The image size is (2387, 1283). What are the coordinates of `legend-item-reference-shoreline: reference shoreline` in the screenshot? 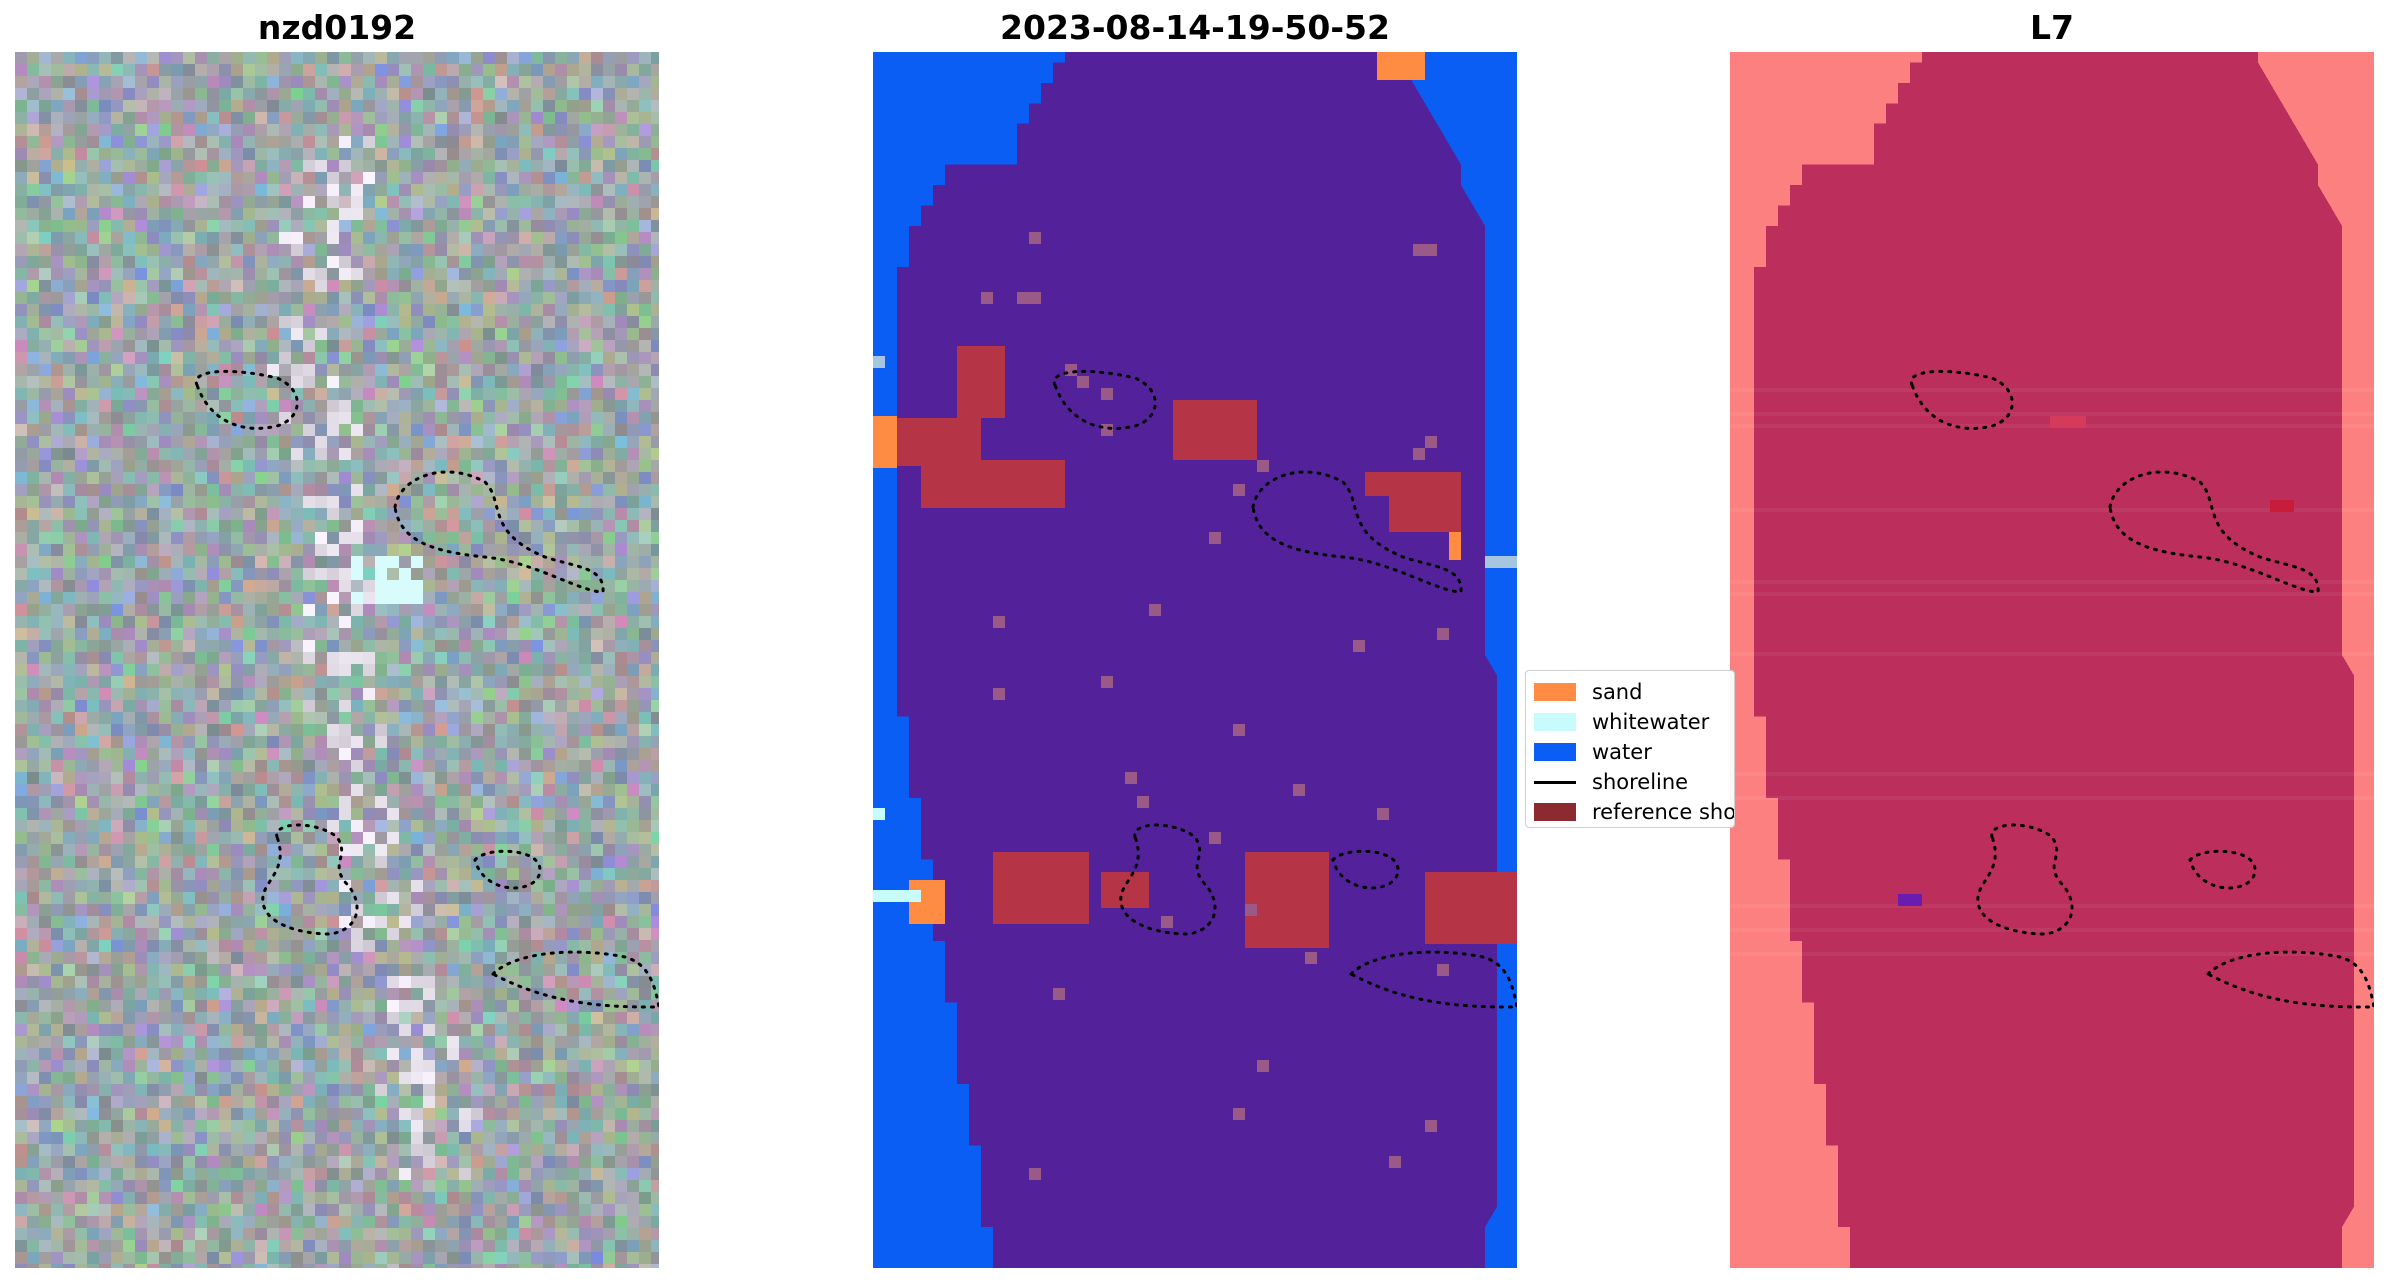 It's located at (1634, 812).